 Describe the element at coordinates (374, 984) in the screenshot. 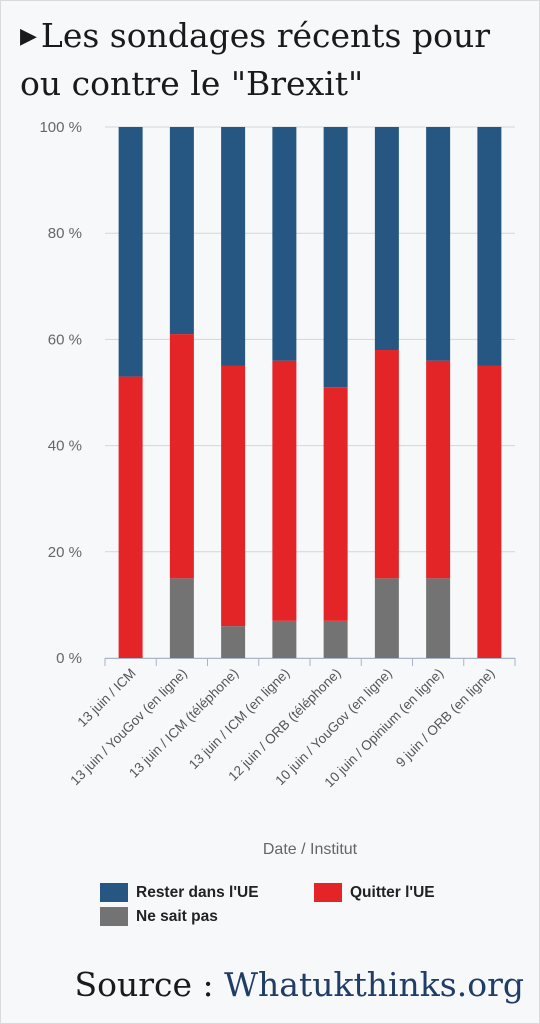

I see `source-link: Whatukthinks.org` at that location.